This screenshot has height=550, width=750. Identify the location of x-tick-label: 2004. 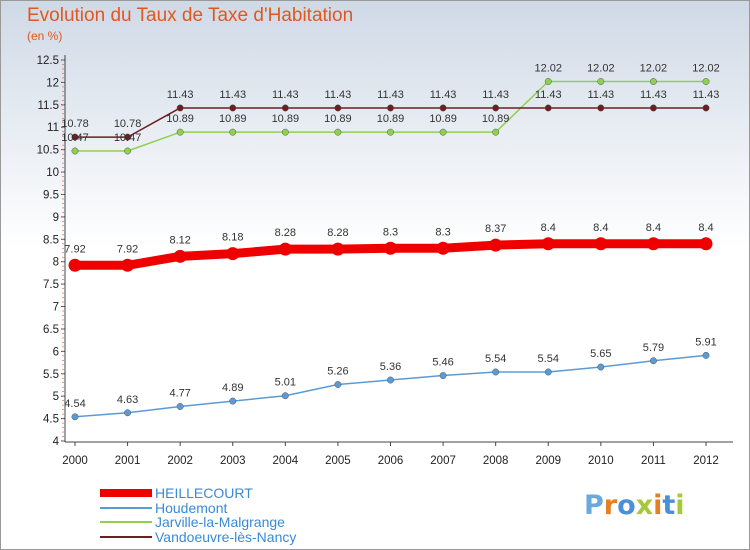
(286, 461).